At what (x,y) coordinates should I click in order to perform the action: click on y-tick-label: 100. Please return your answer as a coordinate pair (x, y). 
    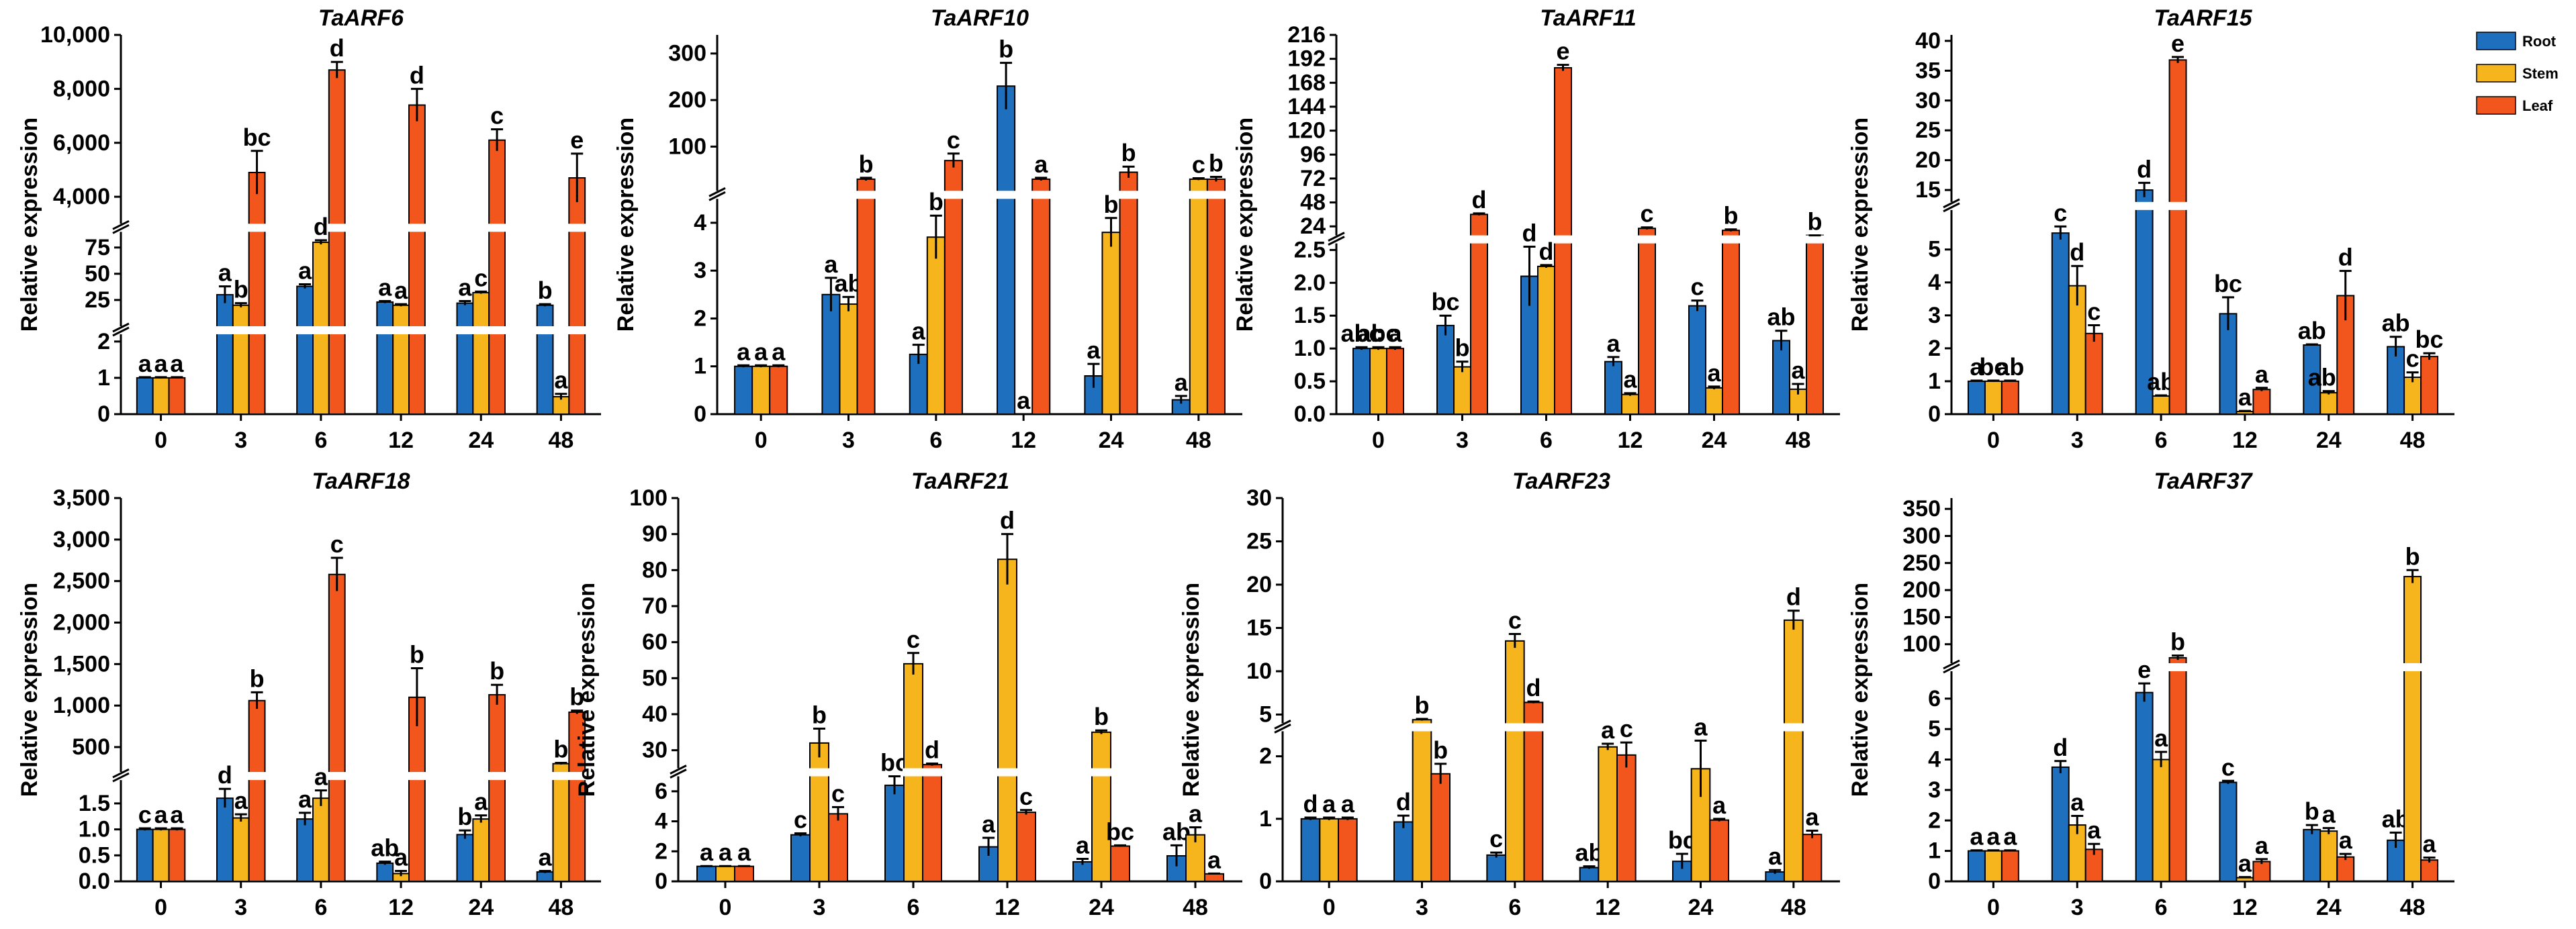
    Looking at the image, I should click on (687, 146).